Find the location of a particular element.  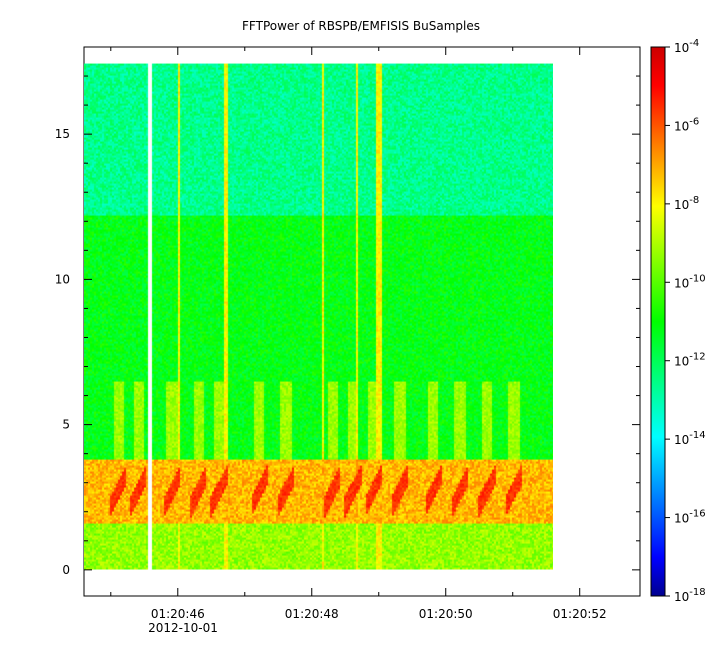

x-tick-label: 01:20:48 is located at coordinates (312, 614).